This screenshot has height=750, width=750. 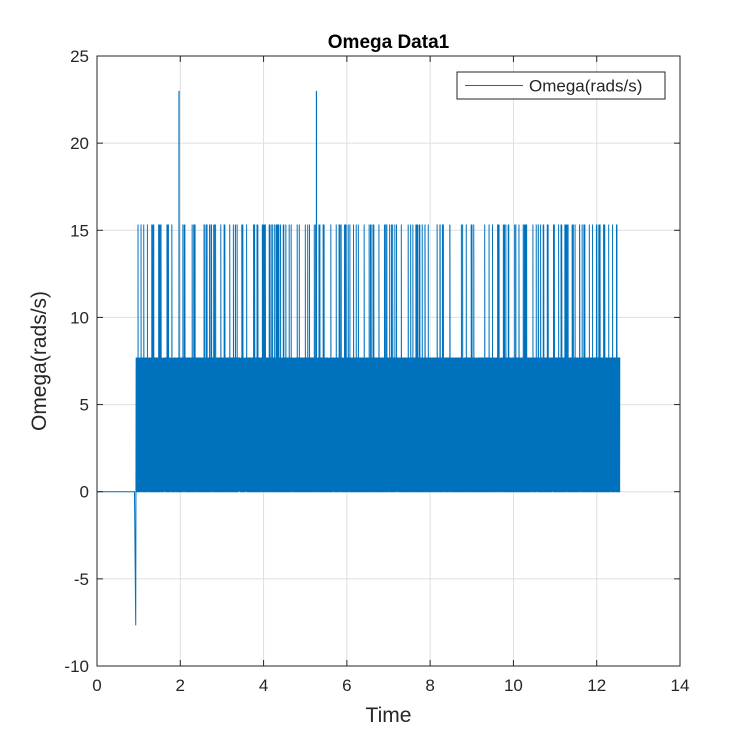 I want to click on y-tick-label: -10, so click(x=76, y=666).